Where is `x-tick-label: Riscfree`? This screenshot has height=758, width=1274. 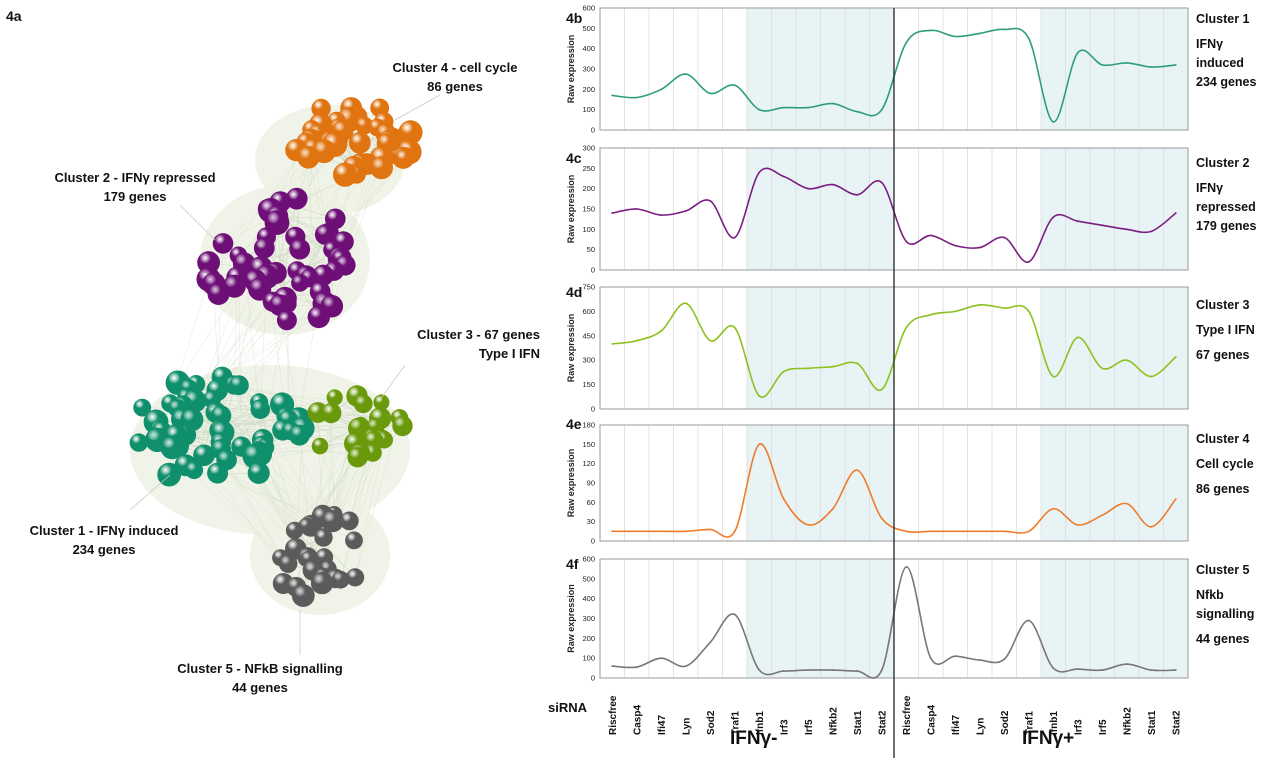 x-tick-label: Riscfree is located at coordinates (907, 715).